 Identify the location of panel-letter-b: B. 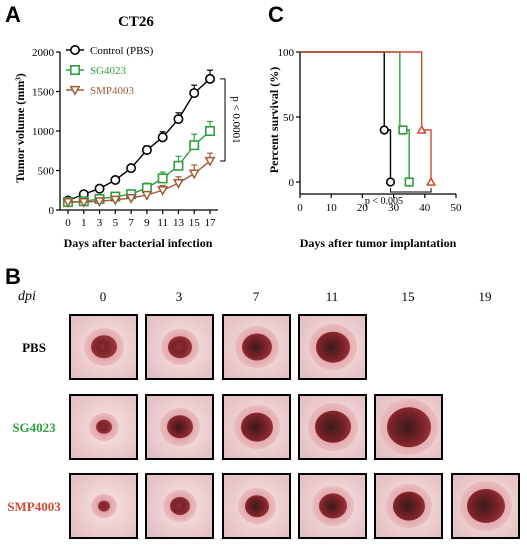
(13, 276).